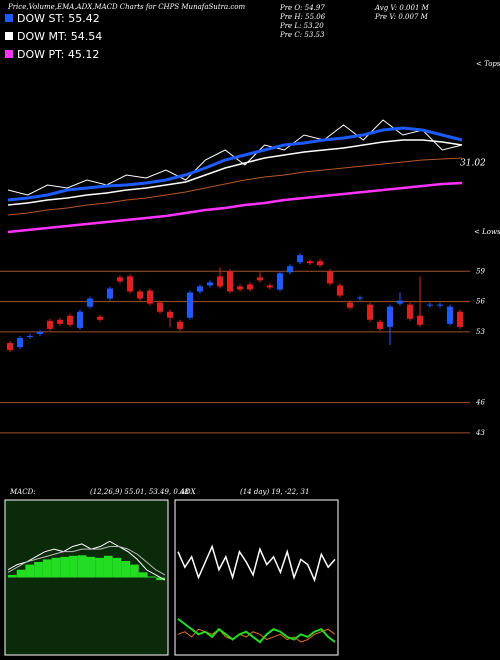  Describe the element at coordinates (59, 36) in the screenshot. I see `legend-label: DOW MT: 54.54` at that location.